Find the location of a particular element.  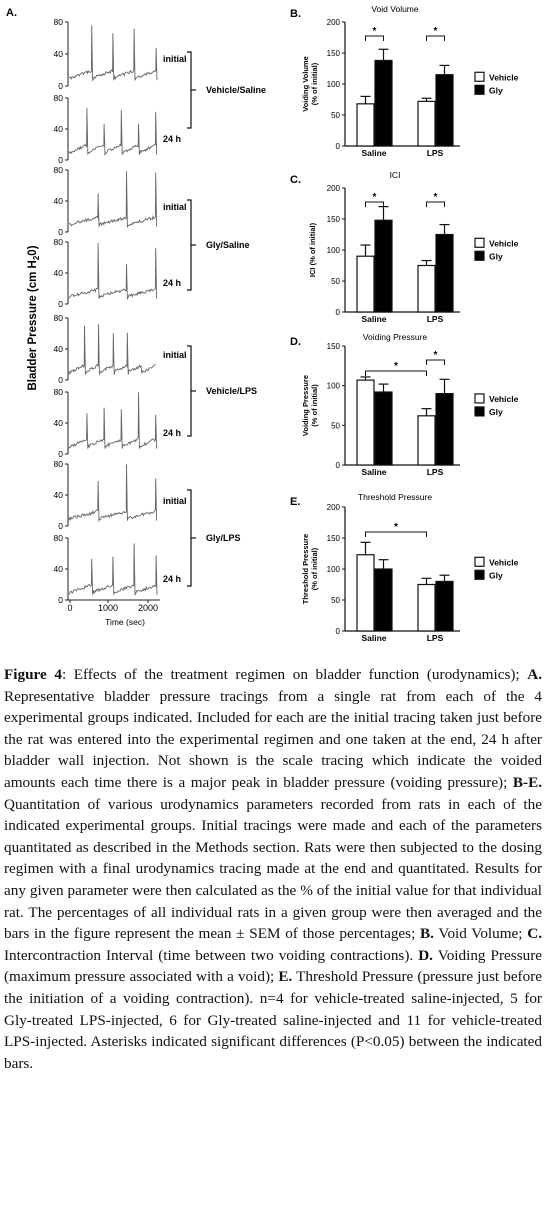

panel-a-xtick-0: 0 is located at coordinates (69, 608).